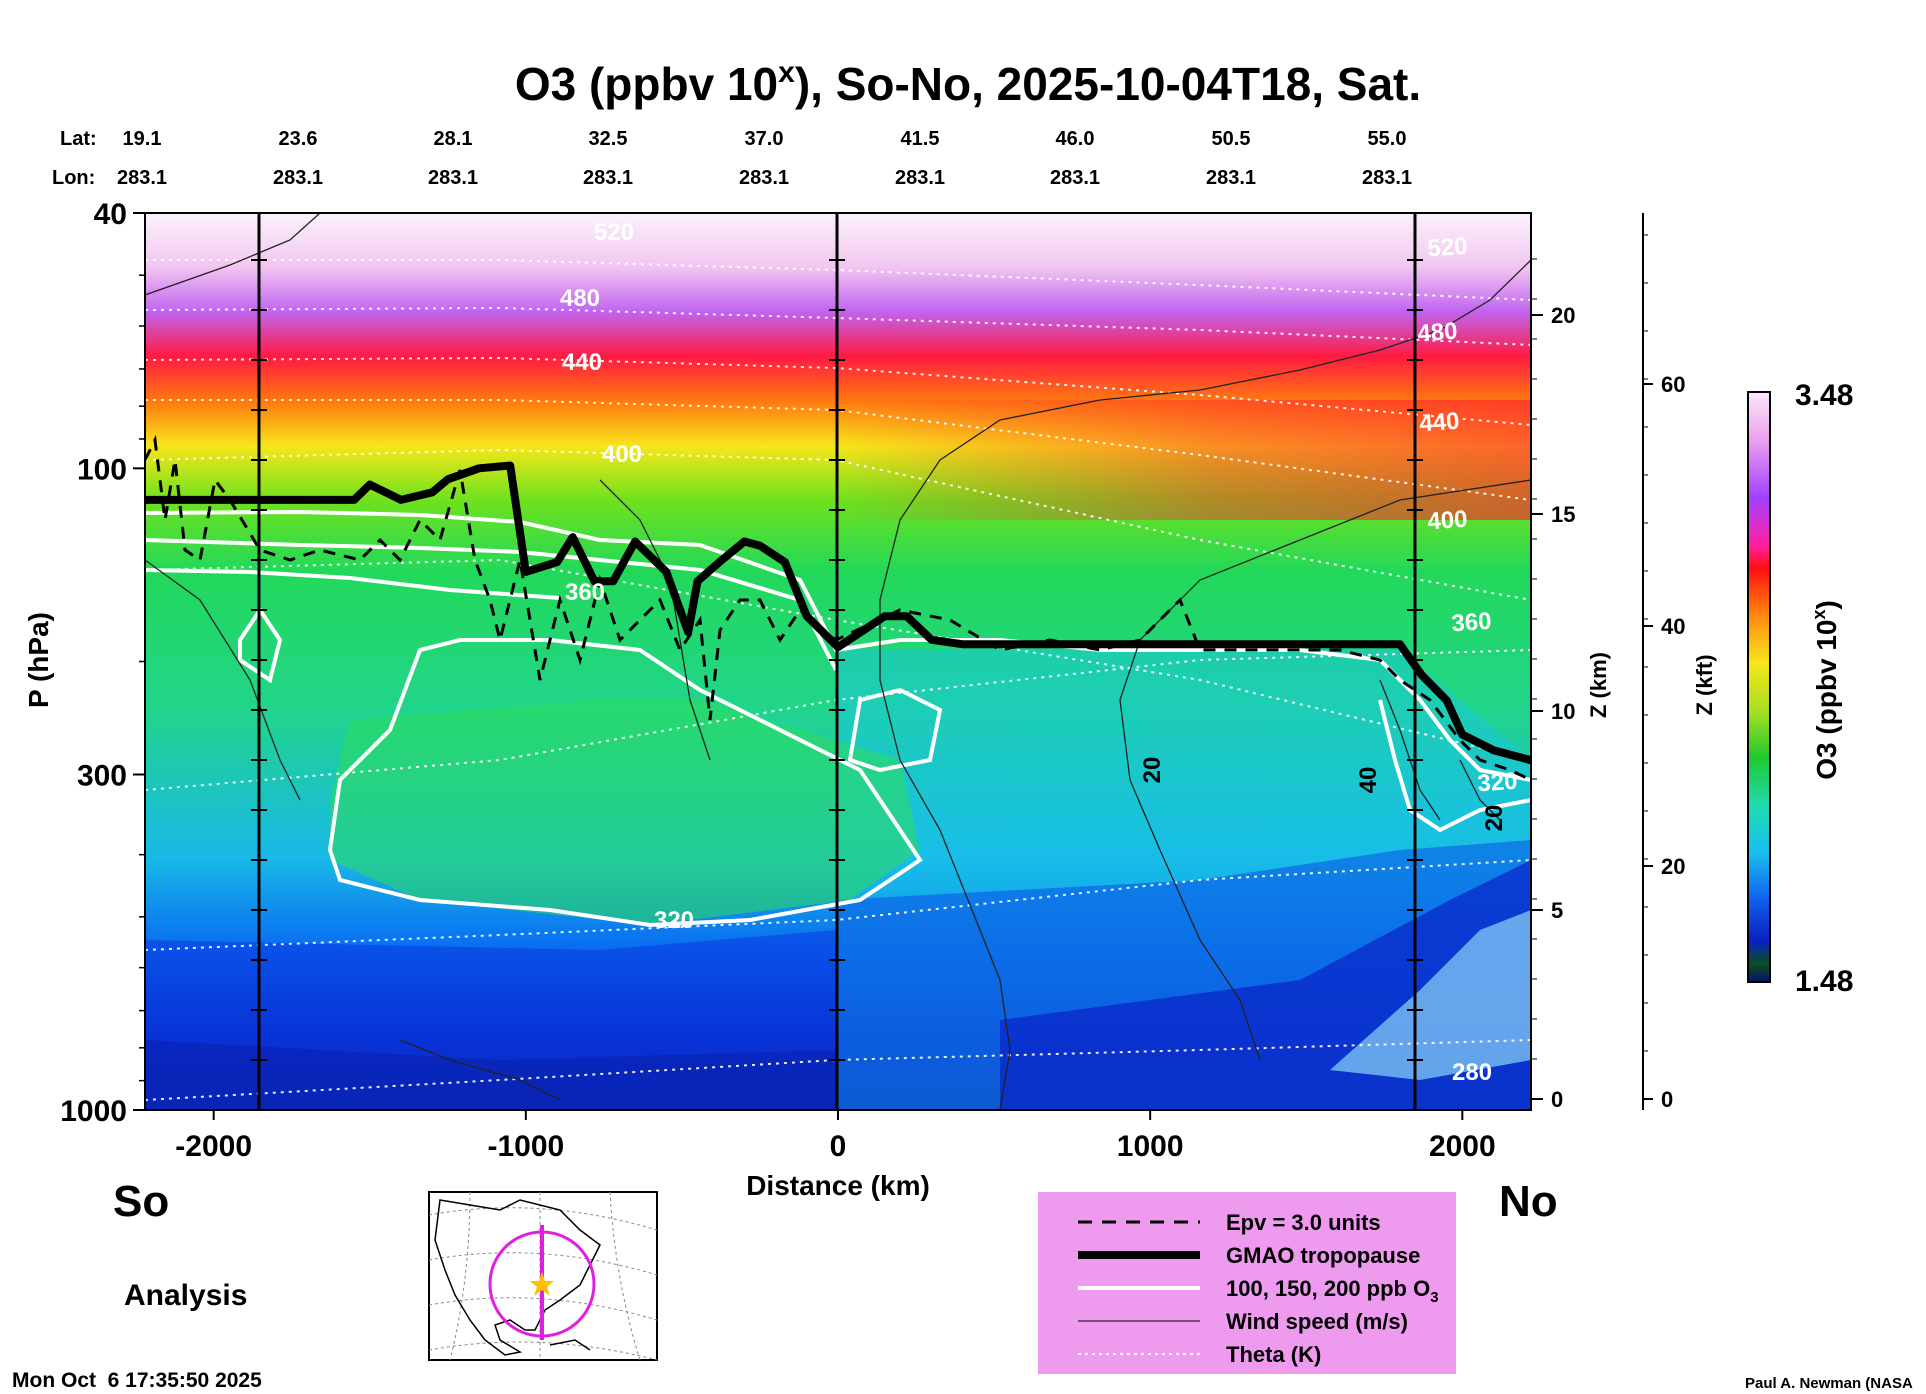 The width and height of the screenshot is (1926, 1394). I want to click on inset-map, so click(543, 1276).